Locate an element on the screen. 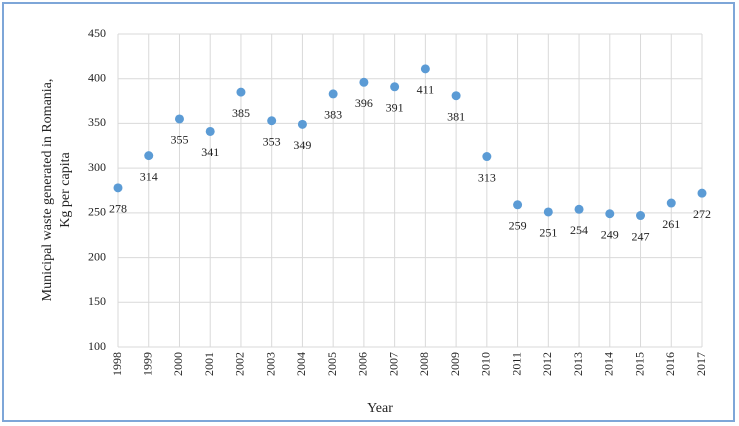 The width and height of the screenshot is (739, 426). data-label: 249 is located at coordinates (610, 235).